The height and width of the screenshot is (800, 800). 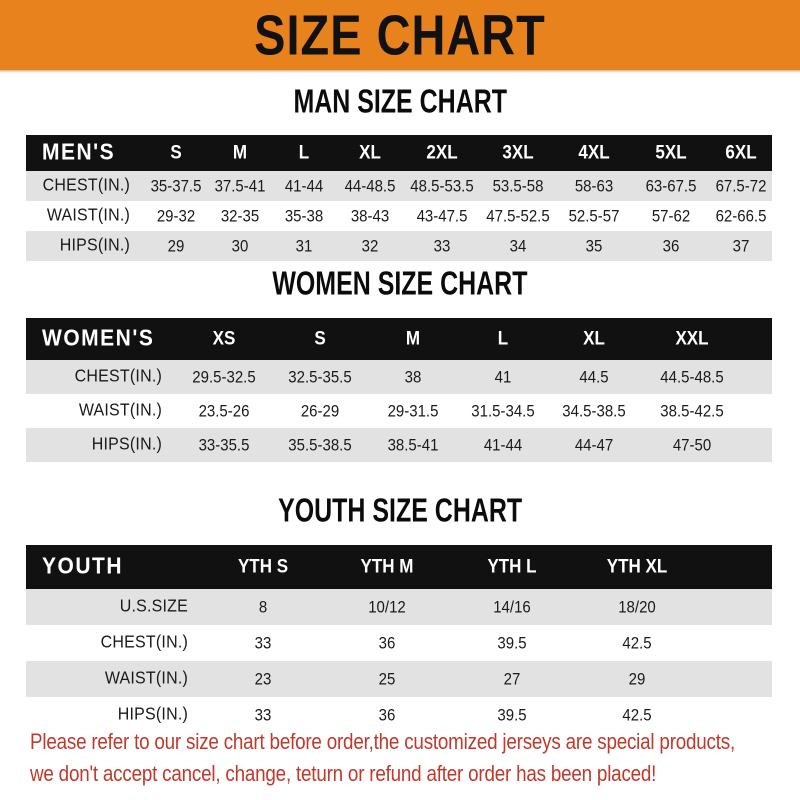 I want to click on table-cell: 57-62, so click(x=671, y=216).